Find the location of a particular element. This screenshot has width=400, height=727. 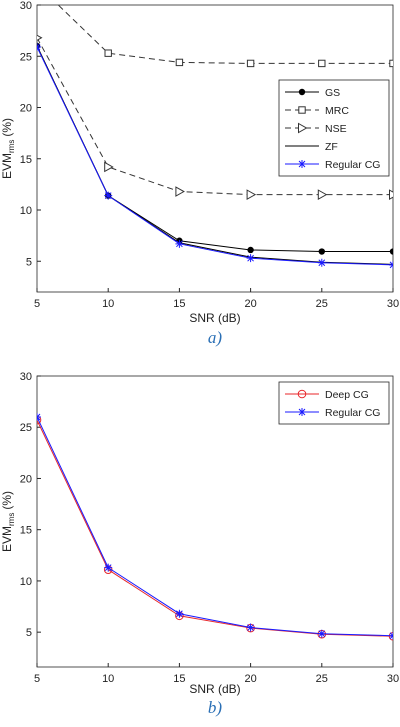

legend-label: NSE is located at coordinates (336, 129).